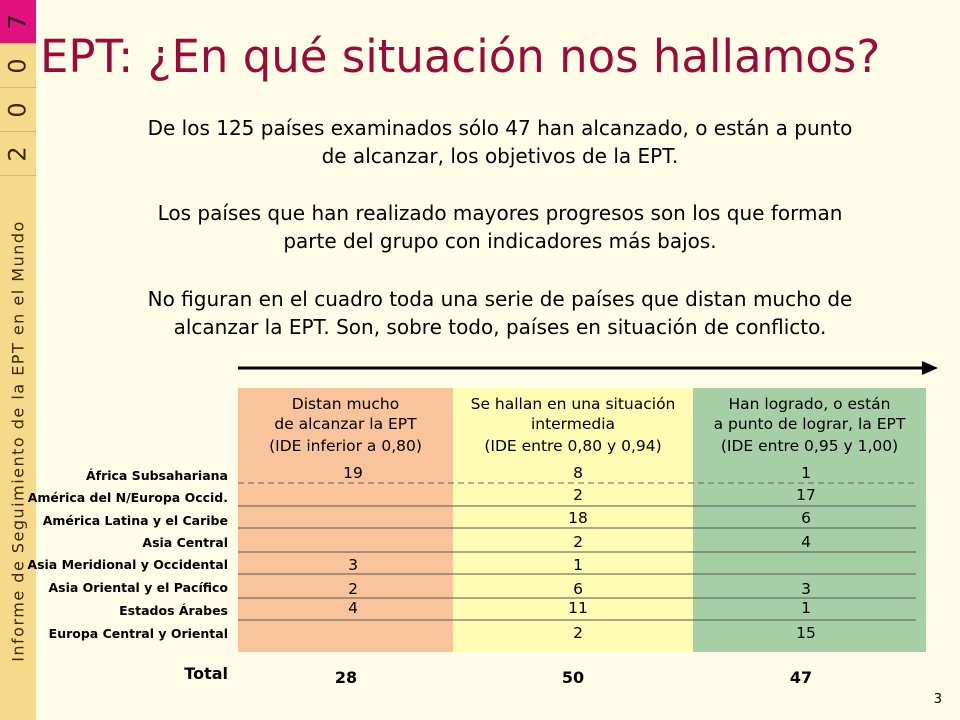  What do you see at coordinates (156, 475) in the screenshot?
I see `row-label-africa-subsahariana: África Subsahariana` at bounding box center [156, 475].